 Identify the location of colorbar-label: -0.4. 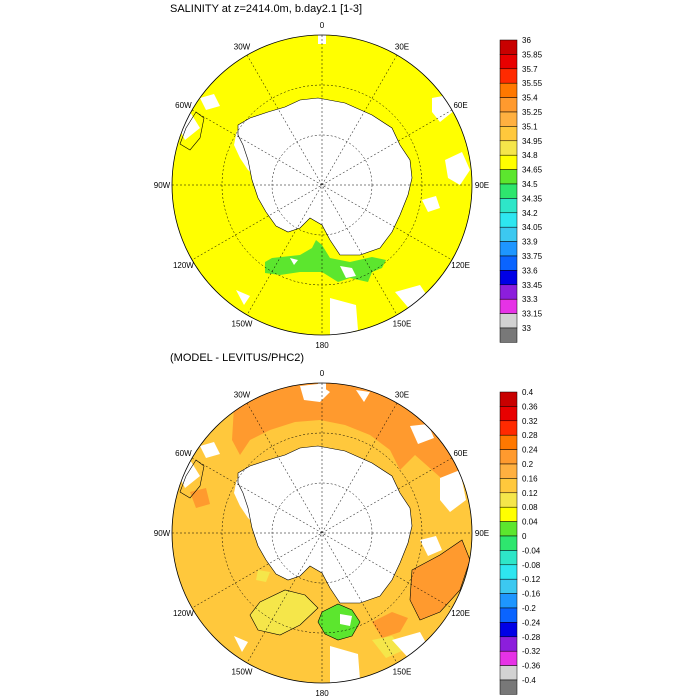
(529, 680).